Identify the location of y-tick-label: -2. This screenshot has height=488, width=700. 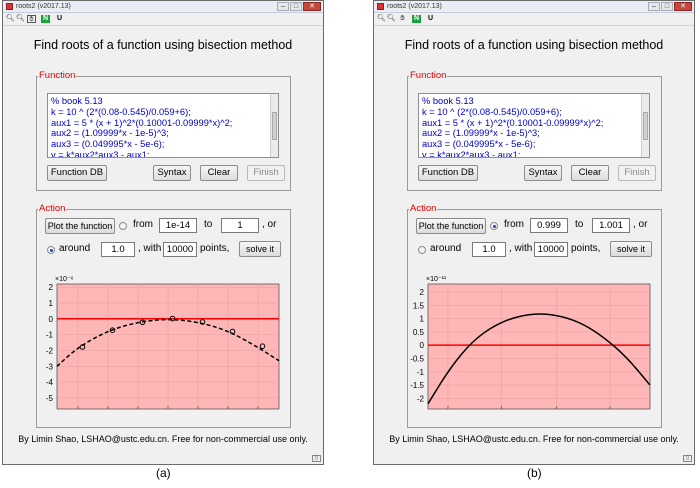
(50, 350).